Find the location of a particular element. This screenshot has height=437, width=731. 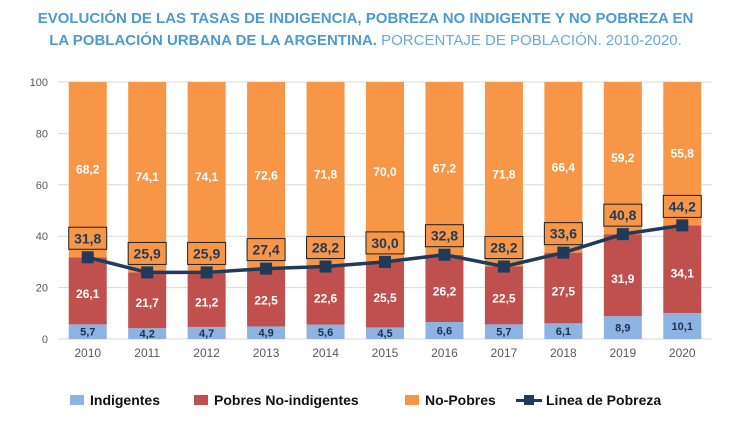

data-label-no-pobres: 59,2 is located at coordinates (623, 158).